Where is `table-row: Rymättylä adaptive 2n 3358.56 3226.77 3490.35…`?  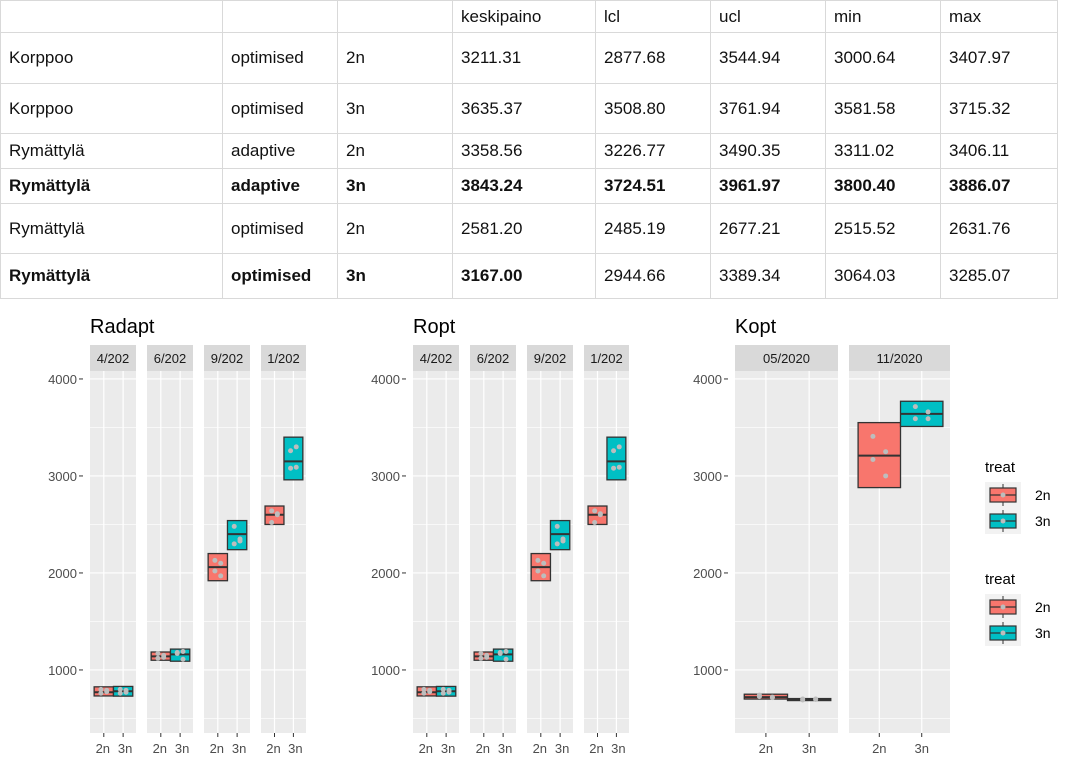
table-row: Rymättylä adaptive 2n 3358.56 3226.77 3490.35… is located at coordinates (529, 151).